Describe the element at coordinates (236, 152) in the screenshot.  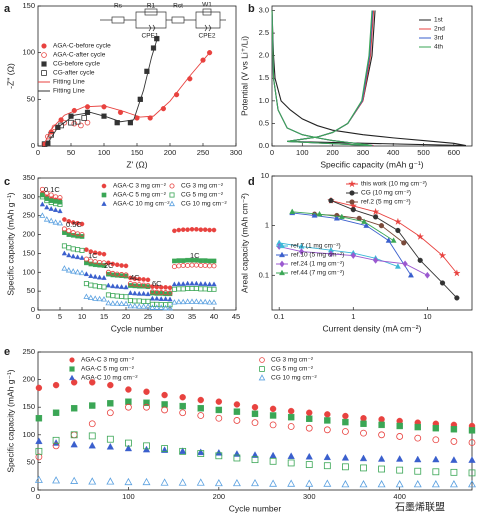
I see `x-tick-label: 300` at that location.